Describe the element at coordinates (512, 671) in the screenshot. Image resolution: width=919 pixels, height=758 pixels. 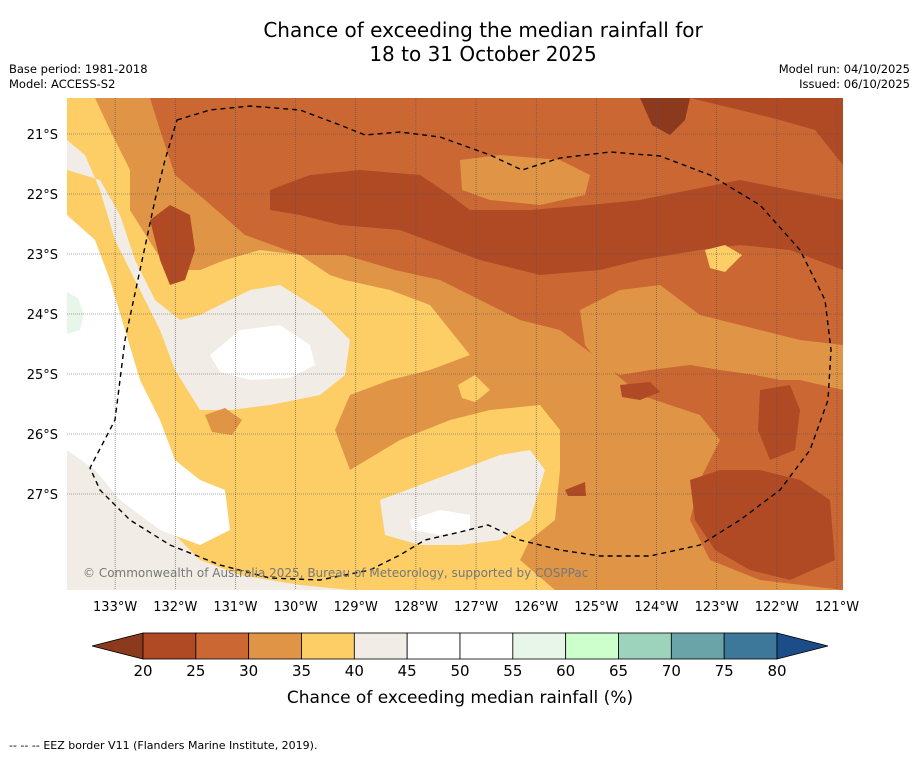
I see `colorbar-tick-label: 55` at that location.